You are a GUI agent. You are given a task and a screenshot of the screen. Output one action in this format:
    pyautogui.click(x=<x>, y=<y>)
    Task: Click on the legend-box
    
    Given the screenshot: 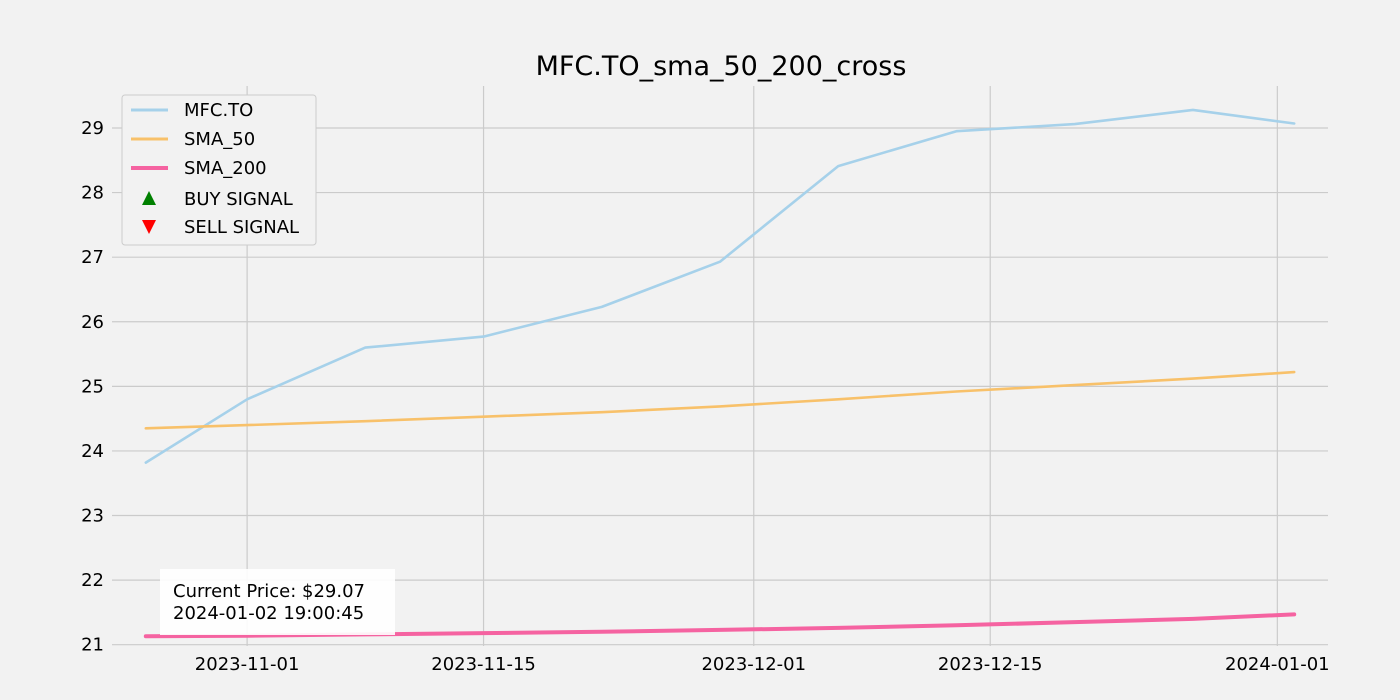 What is the action you would take?
    pyautogui.click(x=219, y=170)
    